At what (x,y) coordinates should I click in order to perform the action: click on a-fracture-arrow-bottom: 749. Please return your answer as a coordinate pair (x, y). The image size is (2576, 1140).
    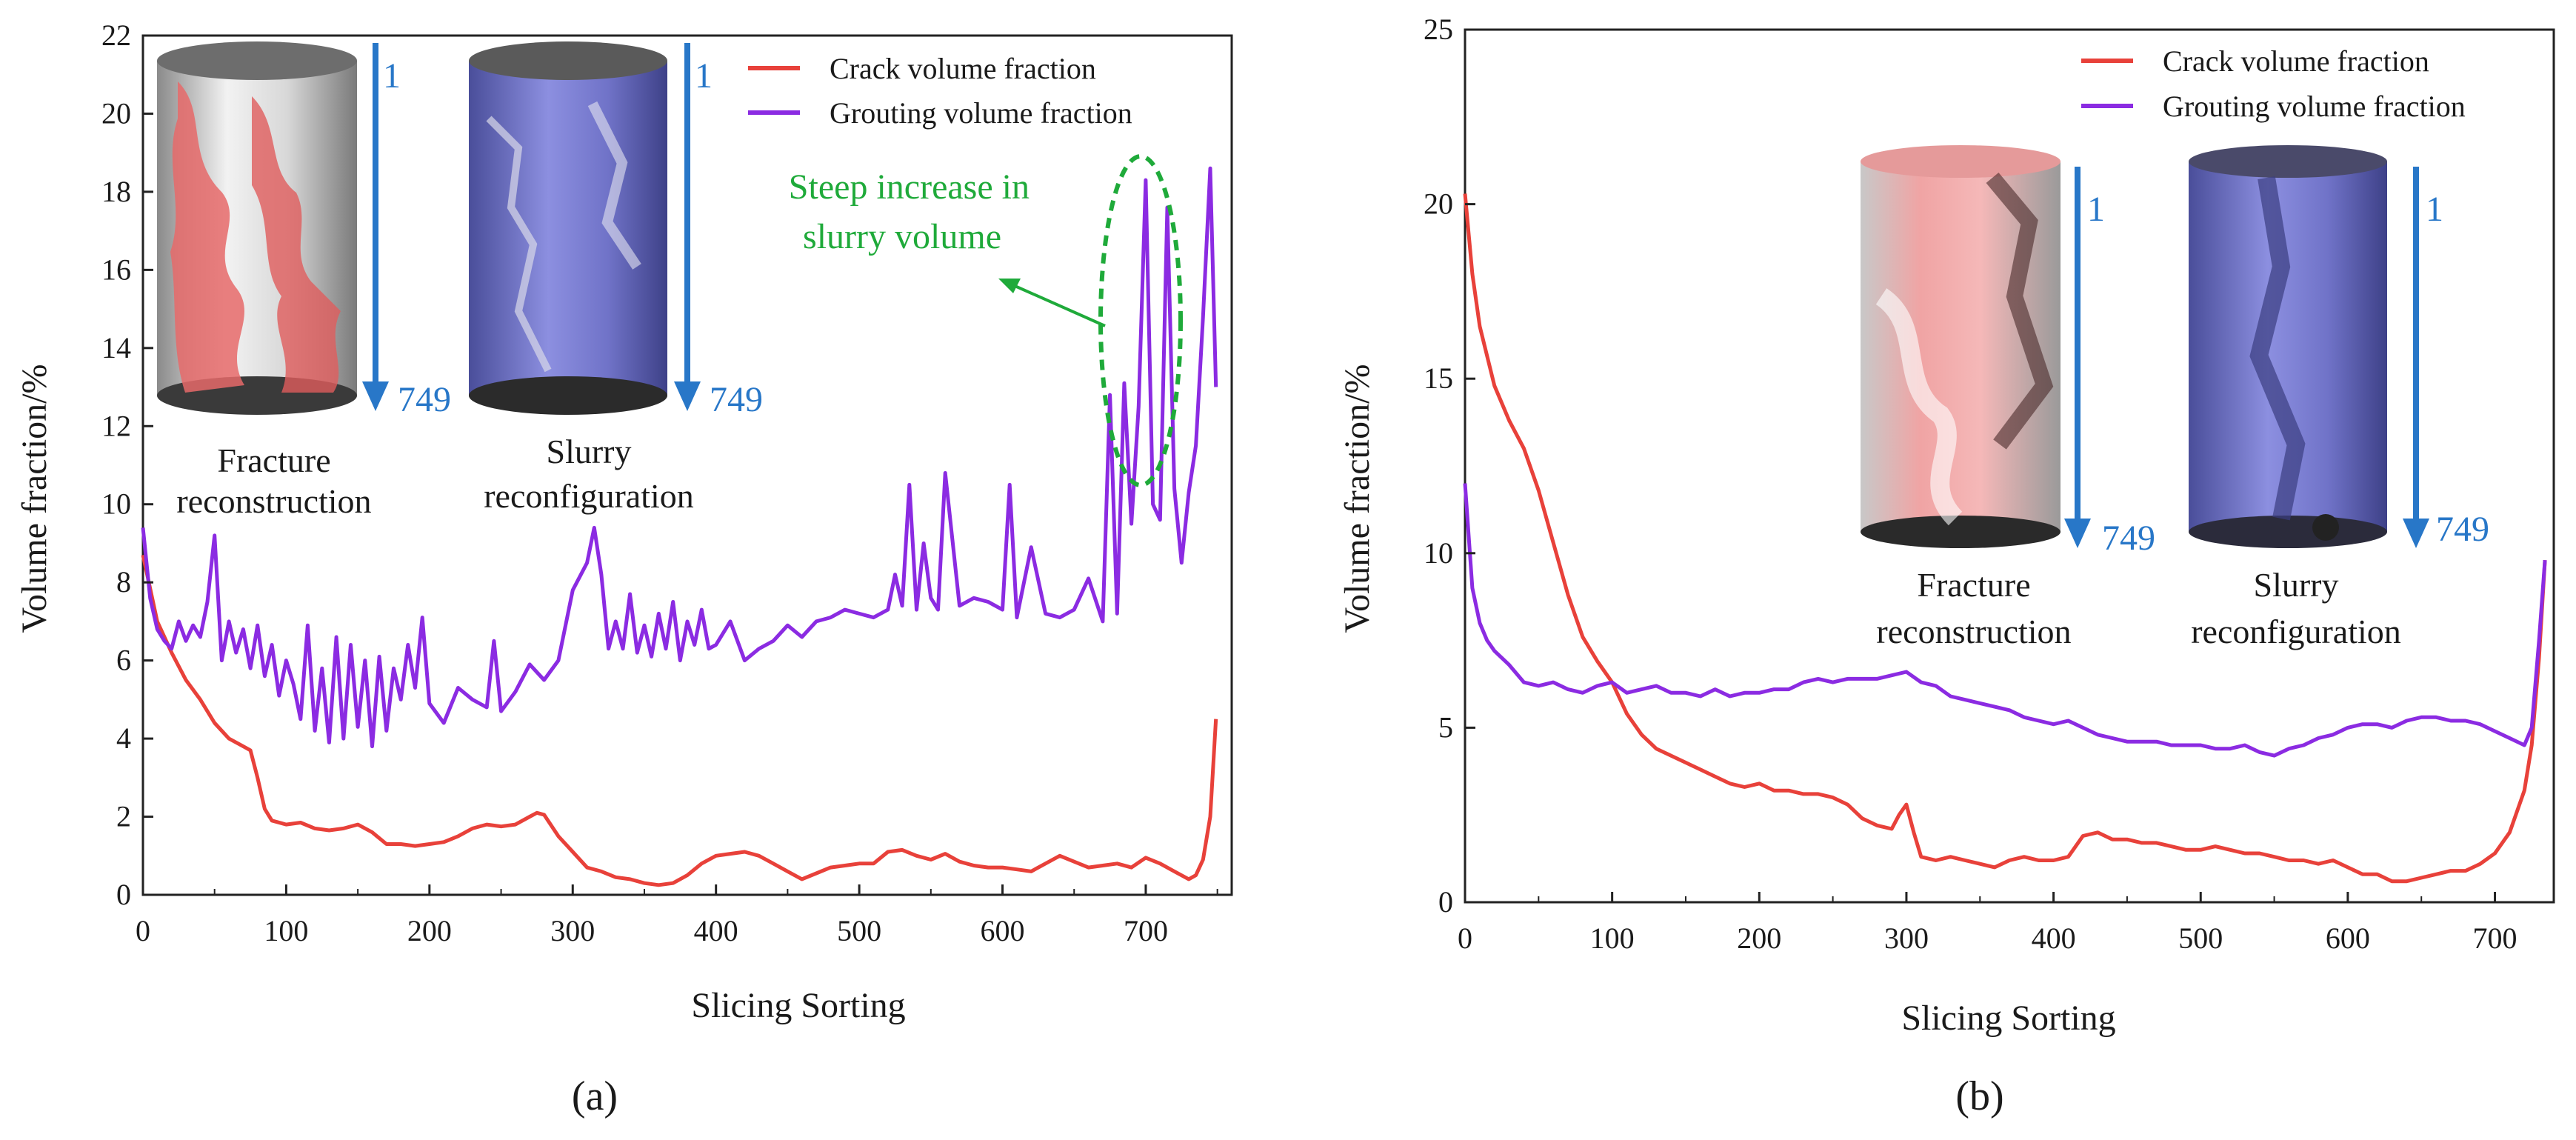
    Looking at the image, I should click on (424, 399).